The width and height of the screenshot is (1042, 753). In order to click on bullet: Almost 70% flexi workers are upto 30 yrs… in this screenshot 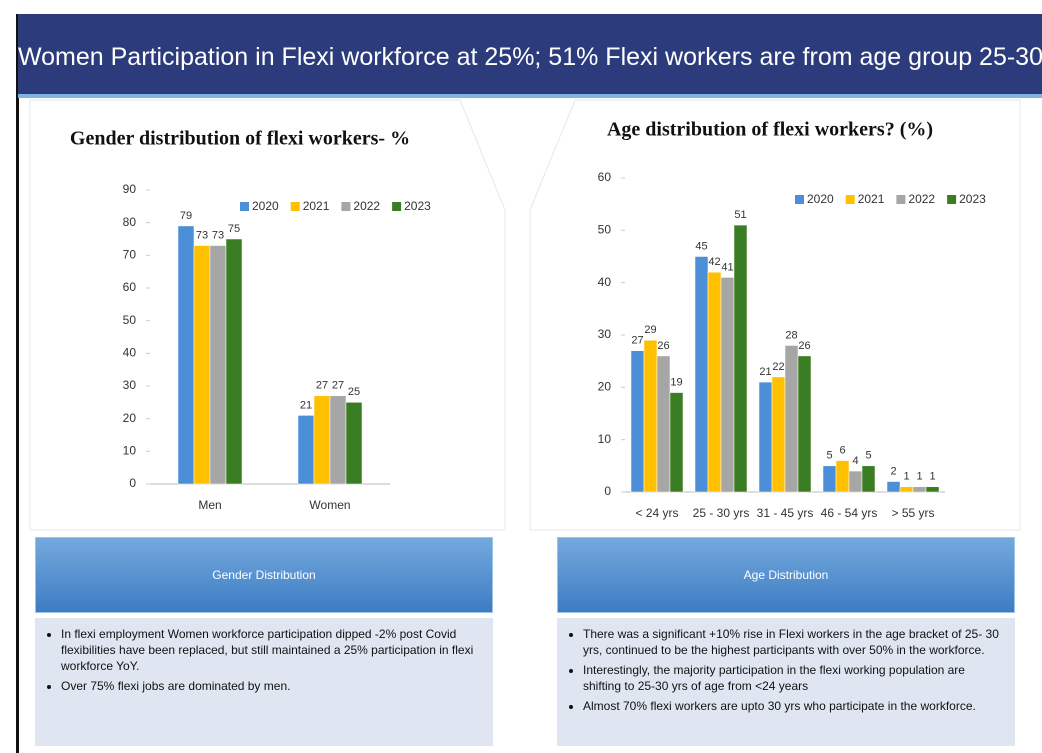, I will do `click(793, 706)`.